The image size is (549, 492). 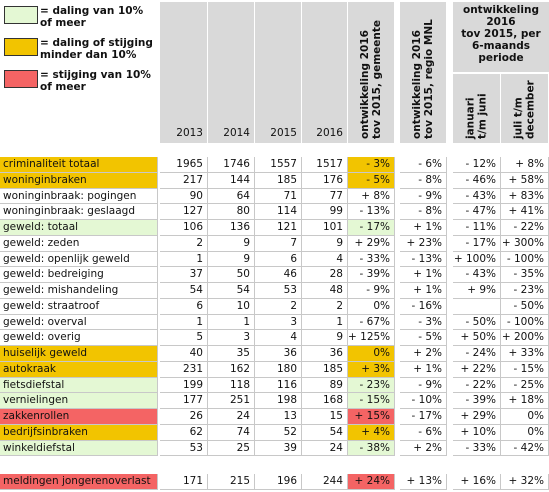 What do you see at coordinates (325, 482) in the screenshot?
I see `cell: 244` at bounding box center [325, 482].